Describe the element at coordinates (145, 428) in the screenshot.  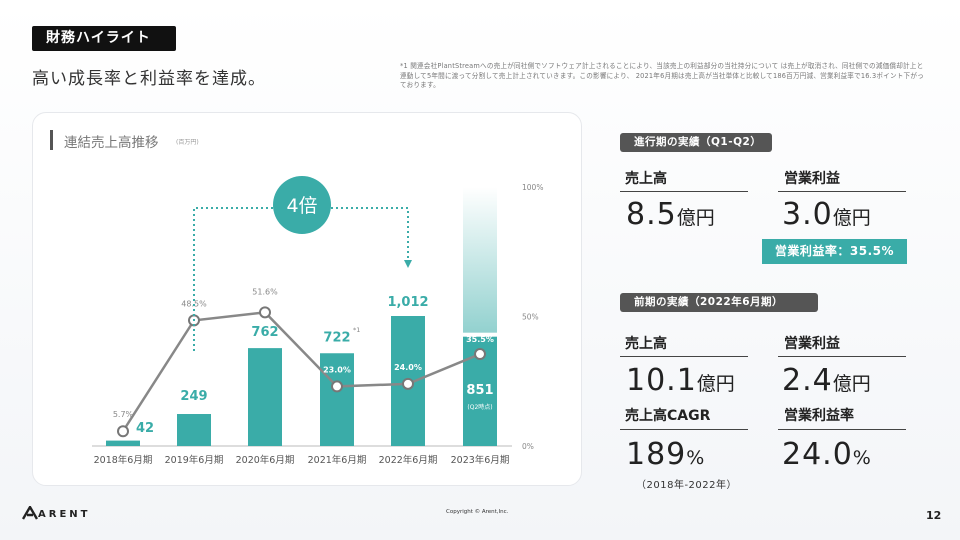
I see `bar-label-0: 42` at that location.